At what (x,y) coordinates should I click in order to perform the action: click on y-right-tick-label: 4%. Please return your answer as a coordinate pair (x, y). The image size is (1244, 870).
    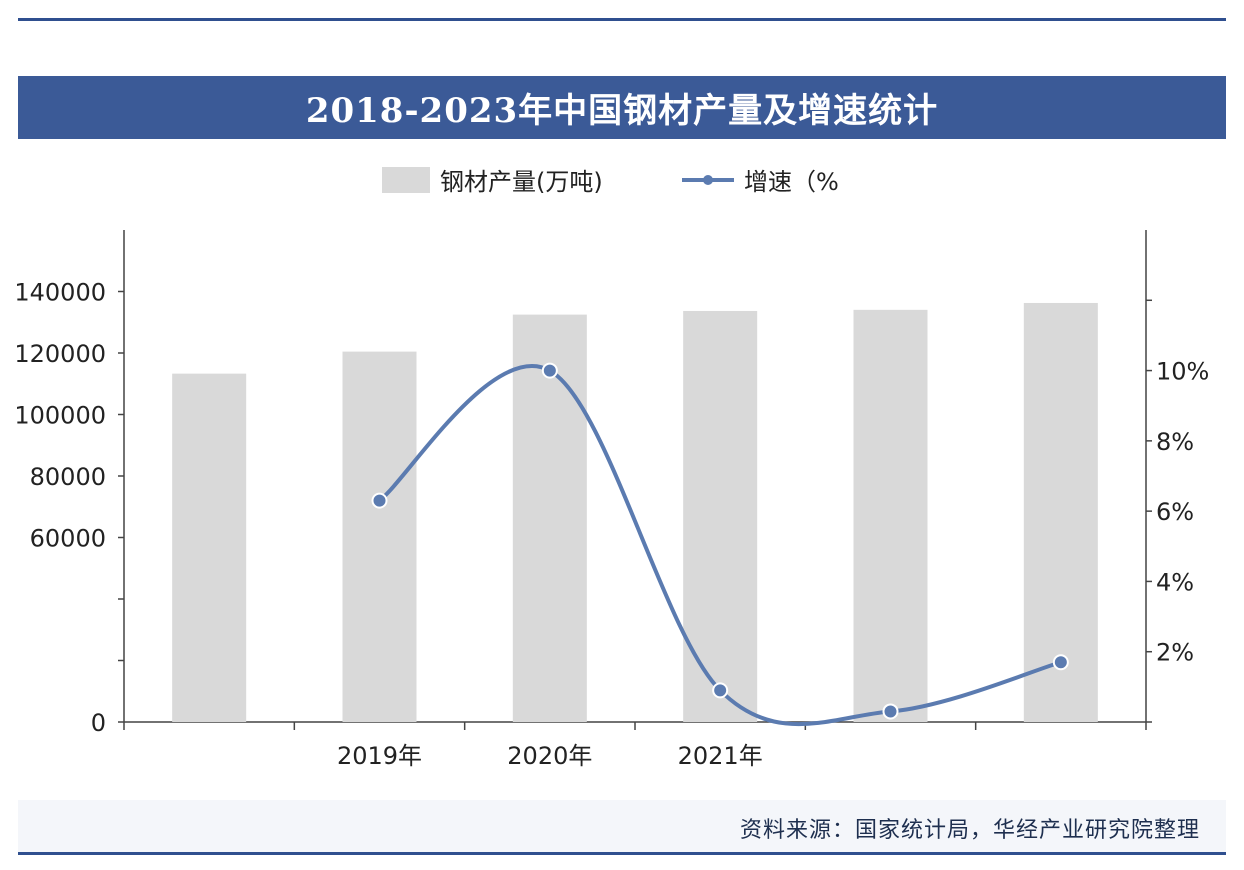
    Looking at the image, I should click on (1175, 582).